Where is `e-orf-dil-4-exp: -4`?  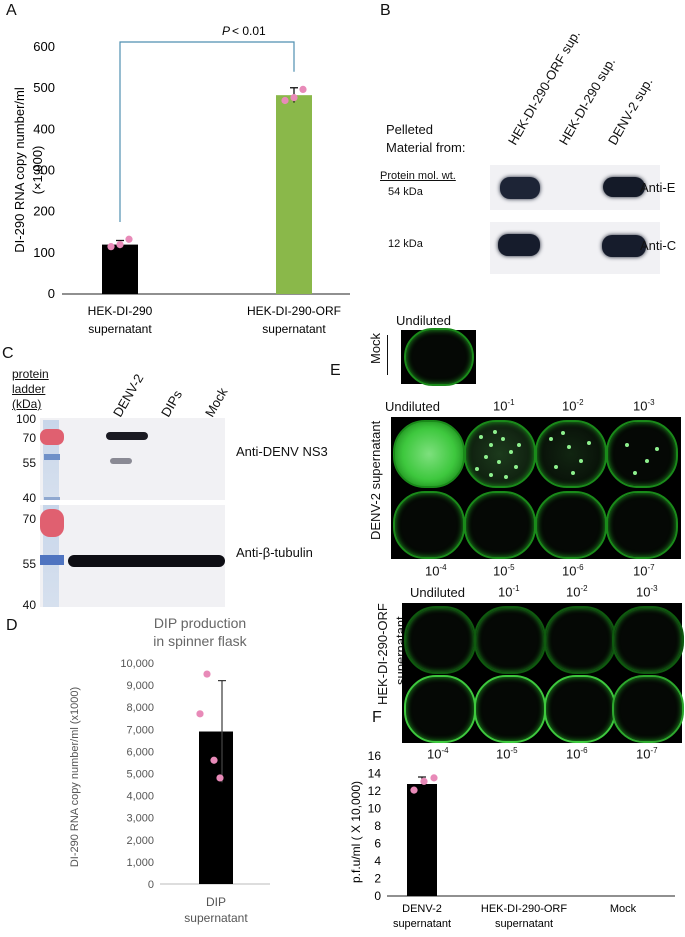 e-orf-dil-4-exp: -4 is located at coordinates (445, 750).